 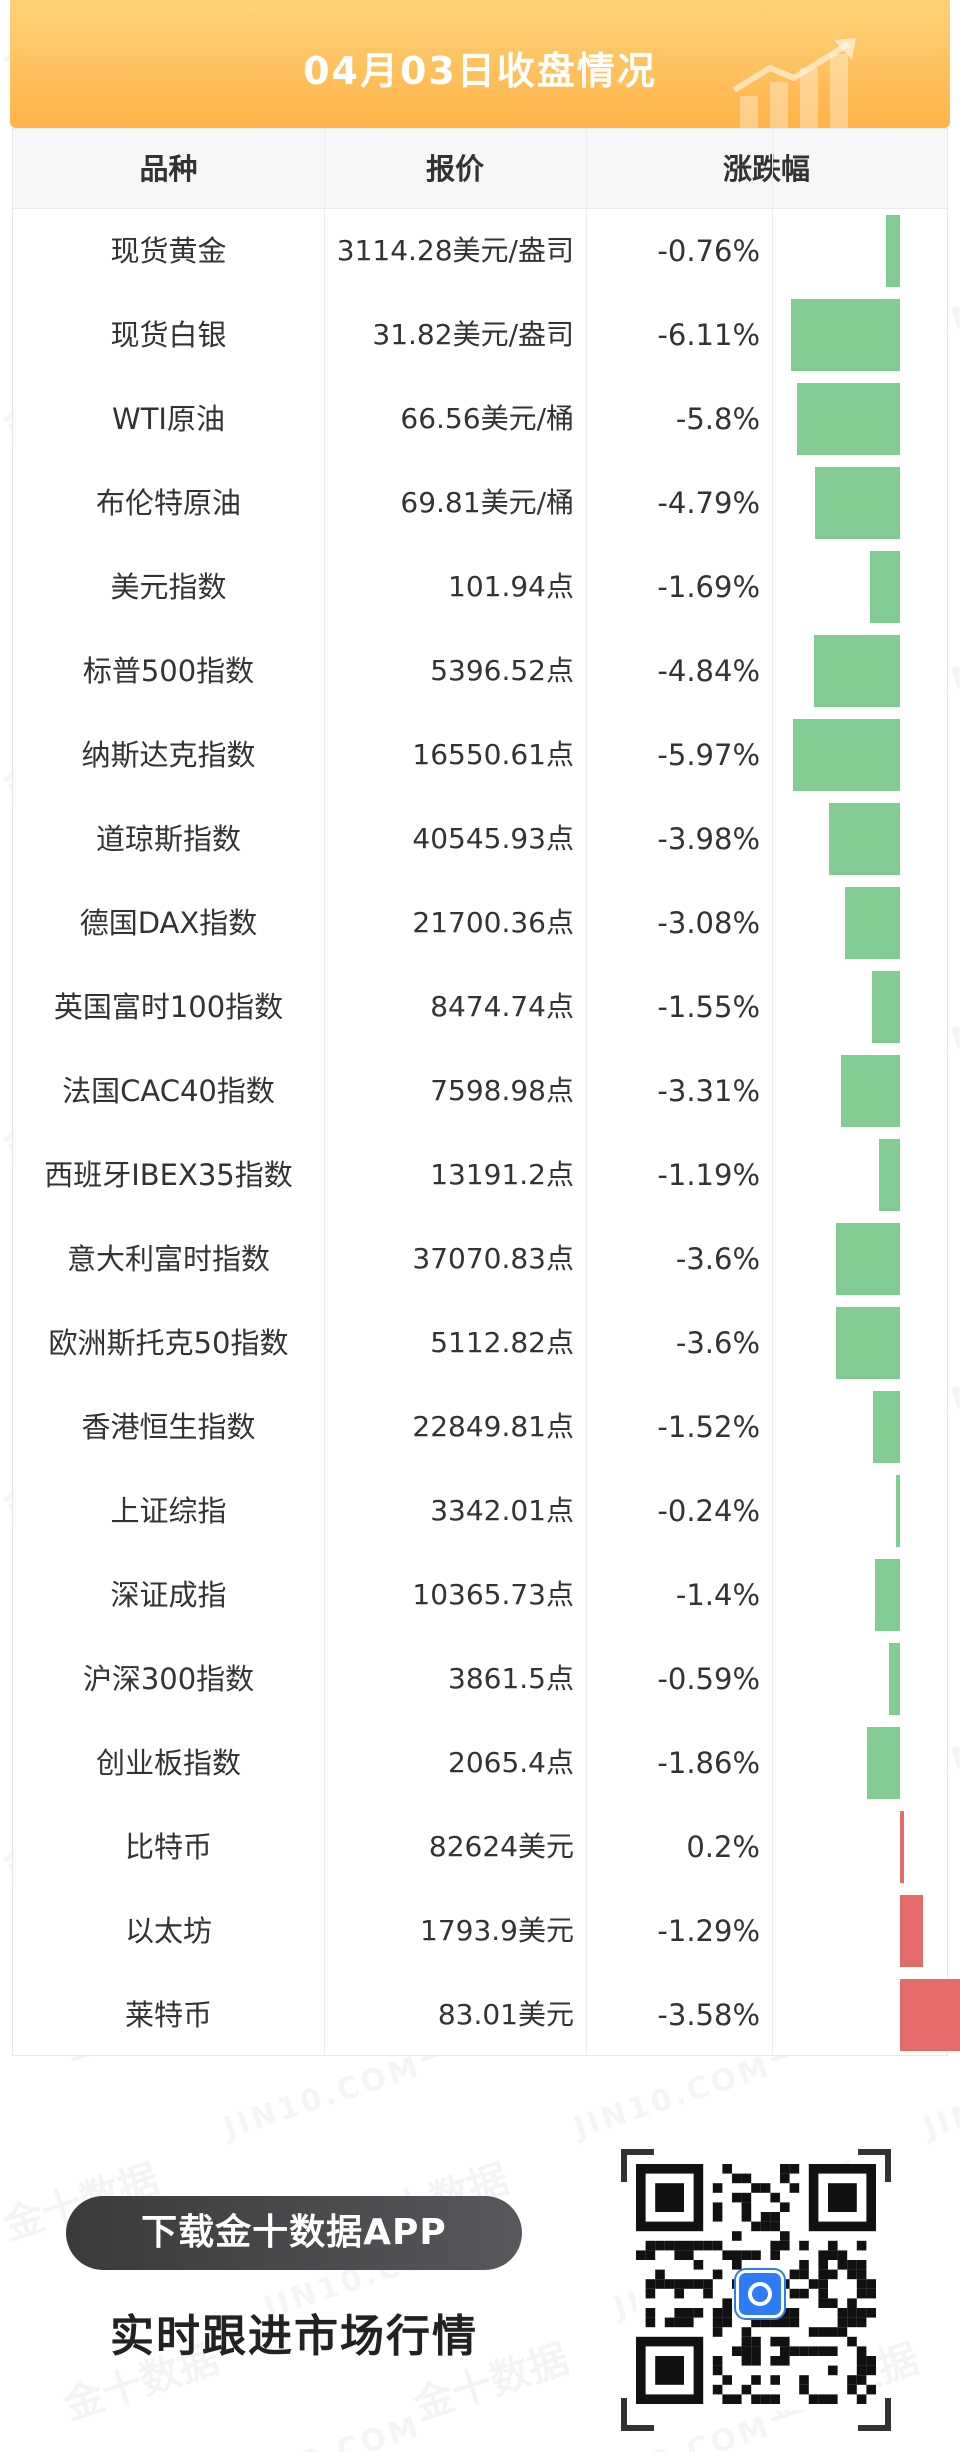 I want to click on instrument-price: 3114.28美元/盎司, so click(x=455, y=250).